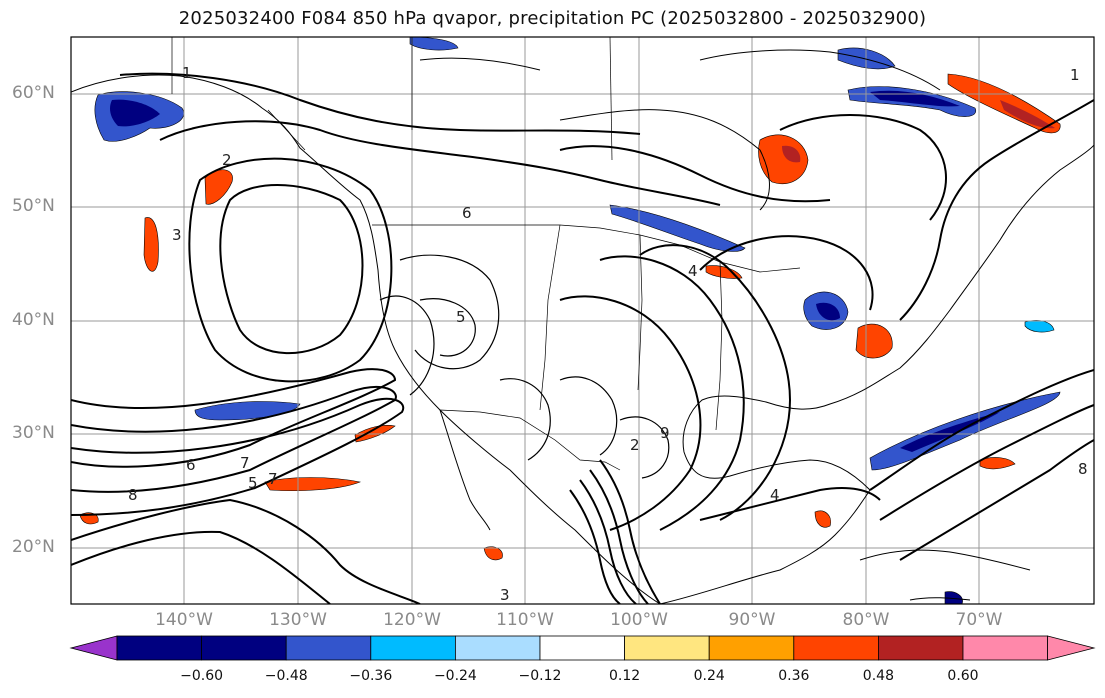 This screenshot has height=698, width=1105. Describe the element at coordinates (665, 433) in the screenshot. I see `contour-label: 9` at that location.